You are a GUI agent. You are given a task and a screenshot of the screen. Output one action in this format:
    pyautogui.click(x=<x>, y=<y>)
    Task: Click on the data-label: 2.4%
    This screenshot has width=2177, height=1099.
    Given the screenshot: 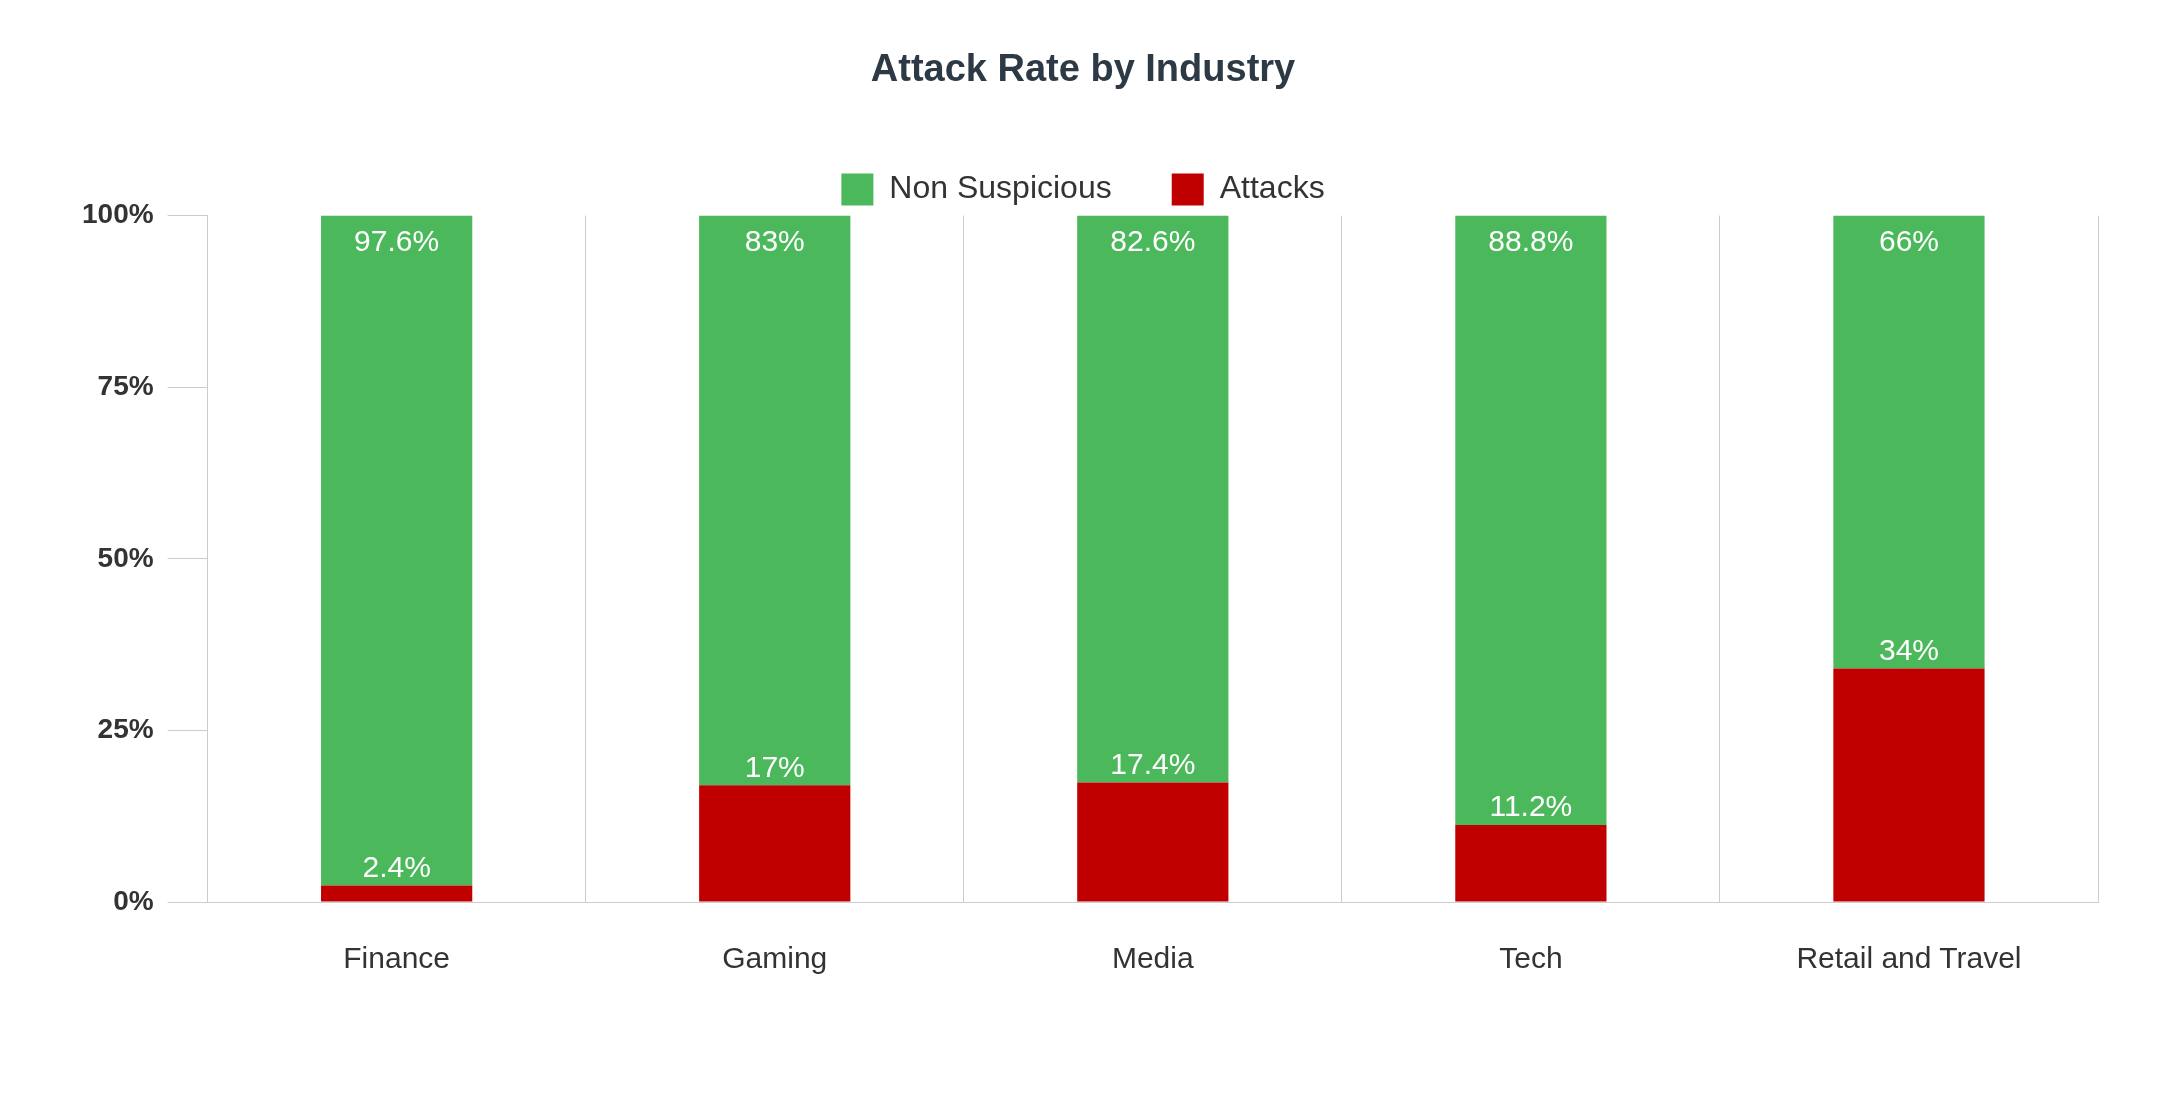 What is the action you would take?
    pyautogui.click(x=396, y=866)
    